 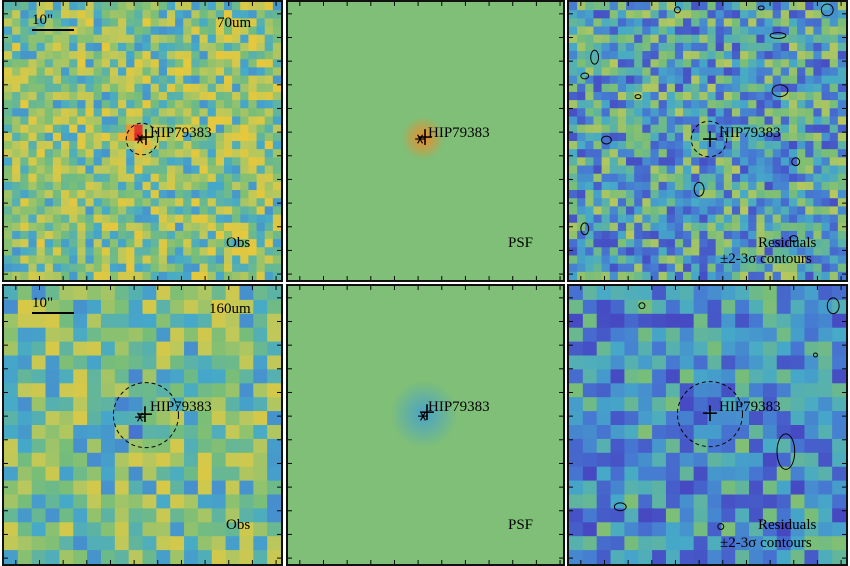 What do you see at coordinates (234, 23) in the screenshot?
I see `band-label: 70um` at bounding box center [234, 23].